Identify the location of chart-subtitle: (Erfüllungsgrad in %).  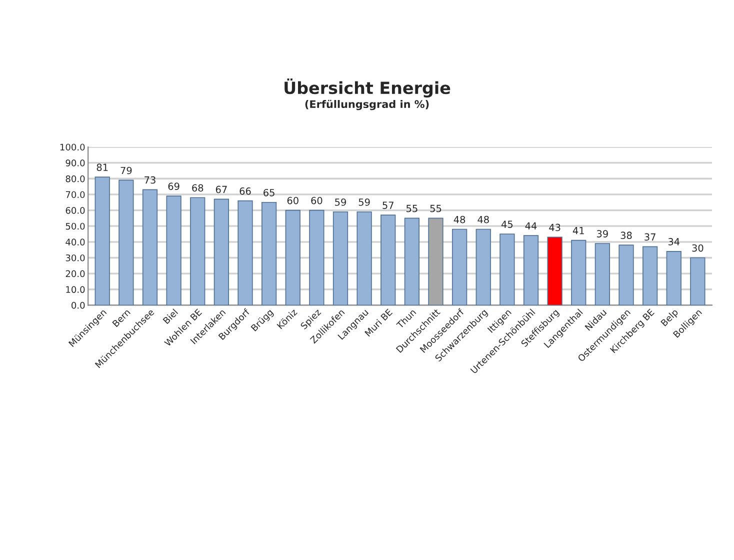
(367, 105).